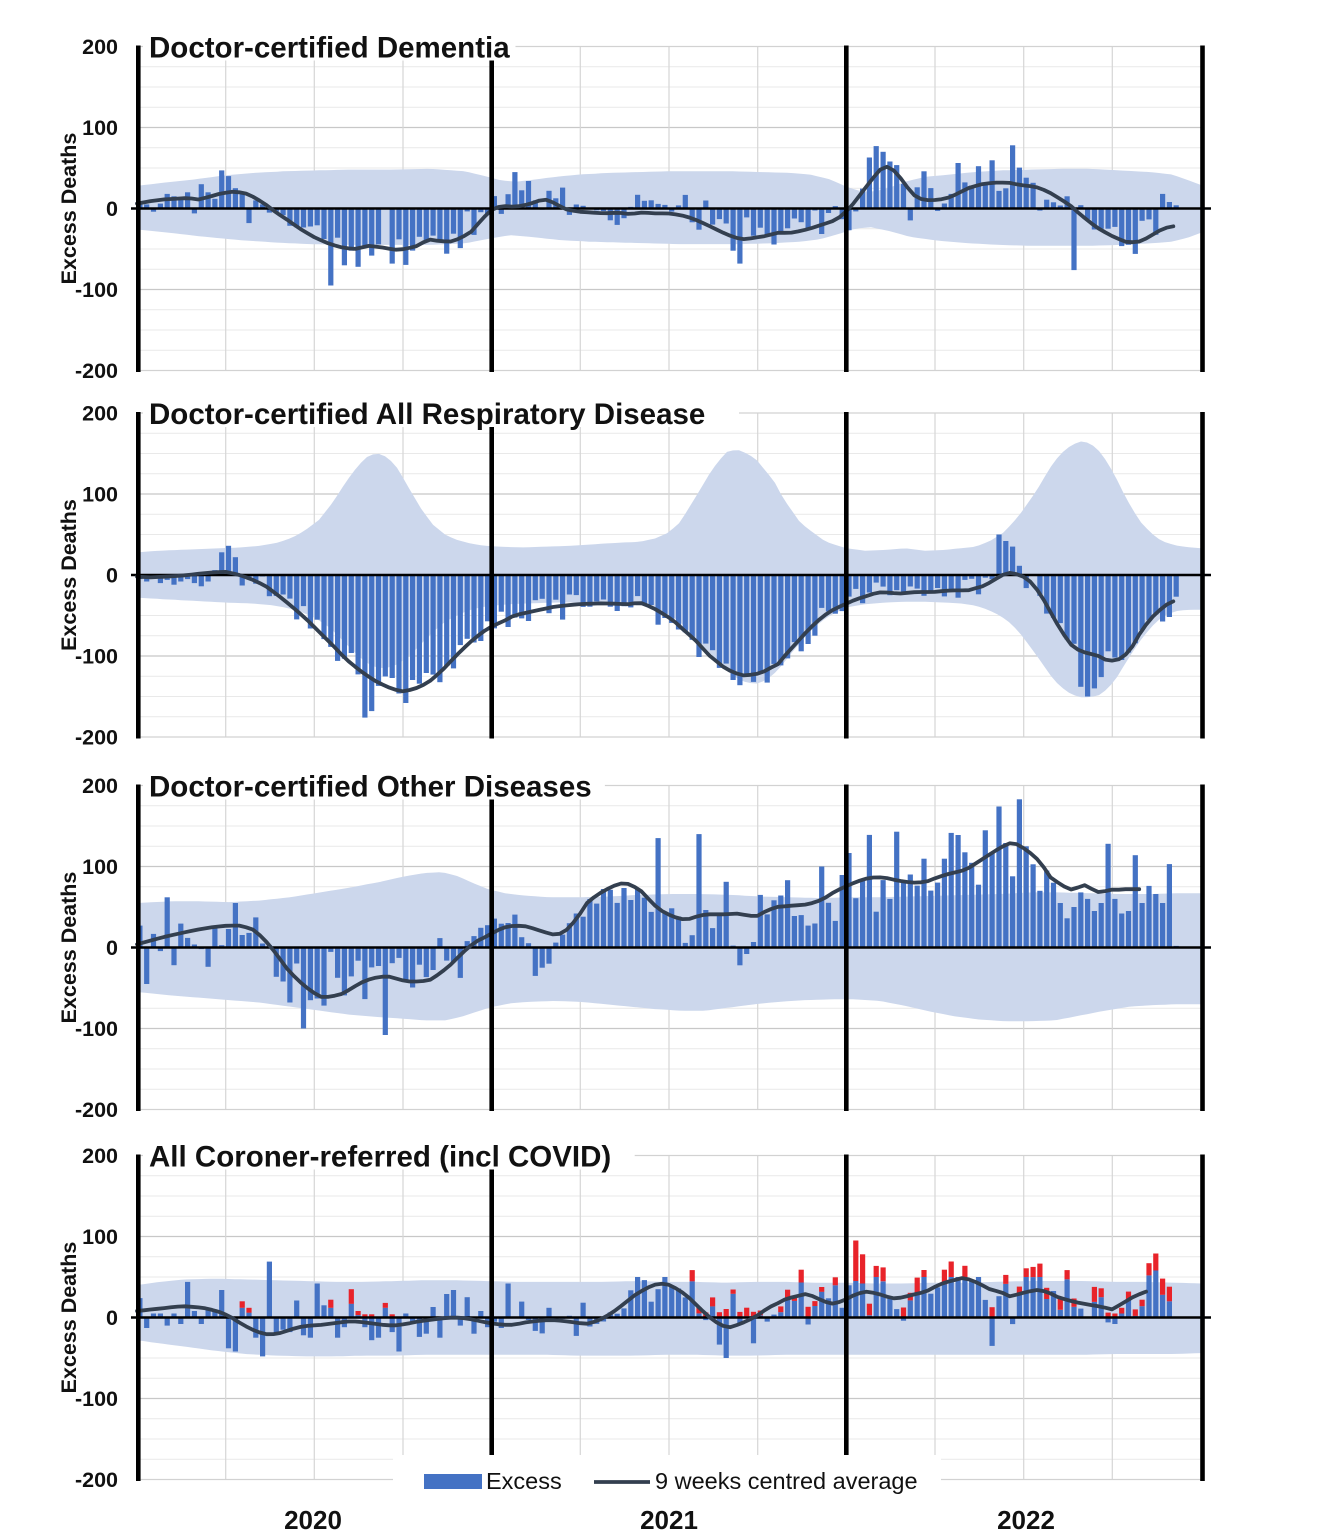  Describe the element at coordinates (427, 414) in the screenshot. I see `svg-text:Doctor-certified All Respirato: Doctor-certified All Respiratory Disease` at that location.